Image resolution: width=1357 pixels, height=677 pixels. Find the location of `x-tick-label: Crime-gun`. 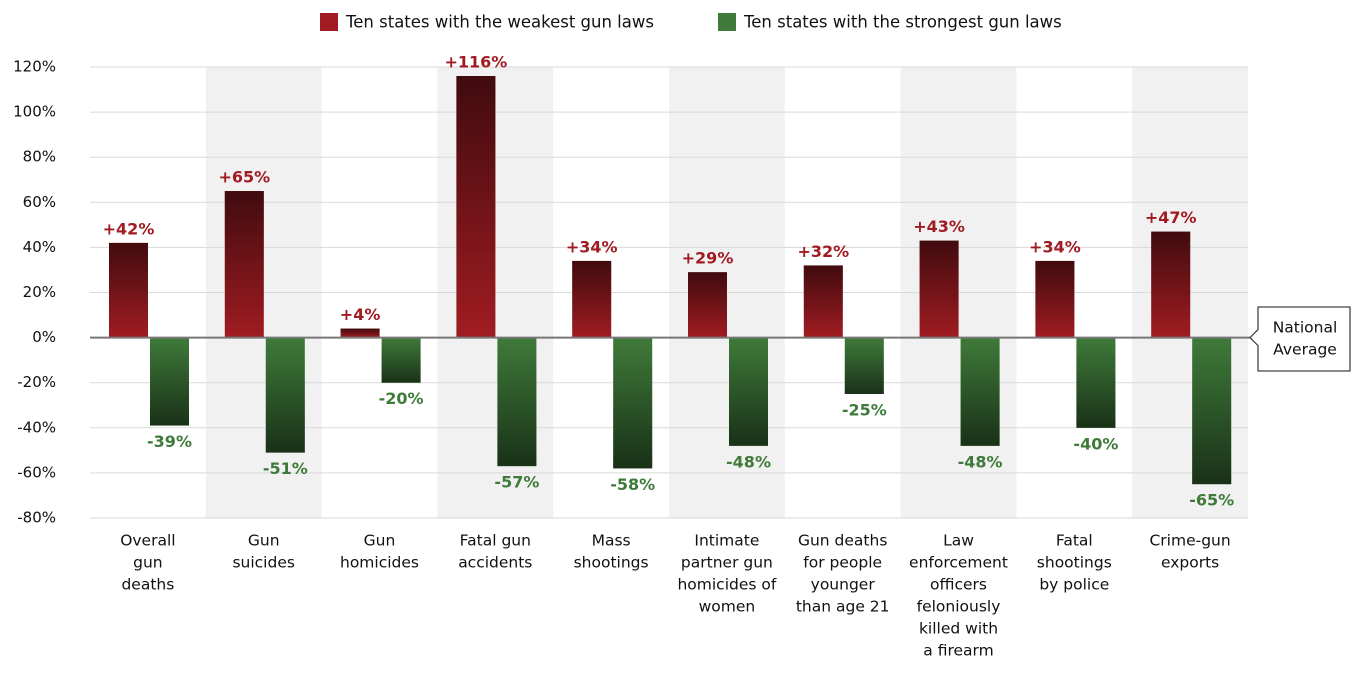

x-tick-label: Crime-gun is located at coordinates (1189, 541).